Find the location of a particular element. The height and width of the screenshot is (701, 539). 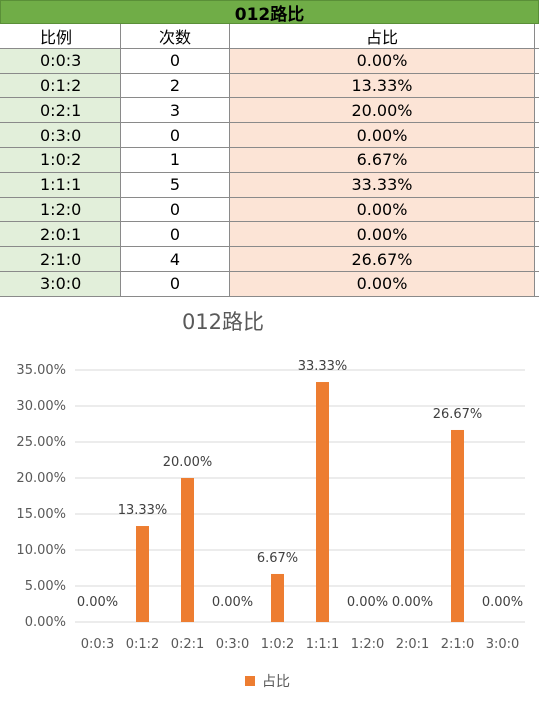

header-share: 占比 is located at coordinates (382, 36).